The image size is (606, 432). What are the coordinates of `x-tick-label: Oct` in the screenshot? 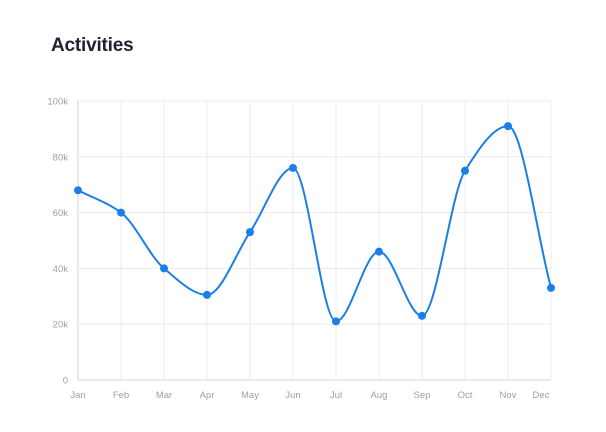 It's located at (465, 395).